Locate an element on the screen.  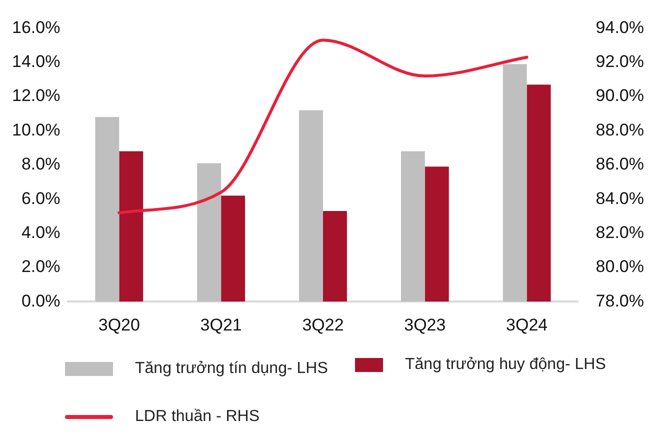
legend-label: Tăng trưởng tín dụng- LHS is located at coordinates (231, 369).